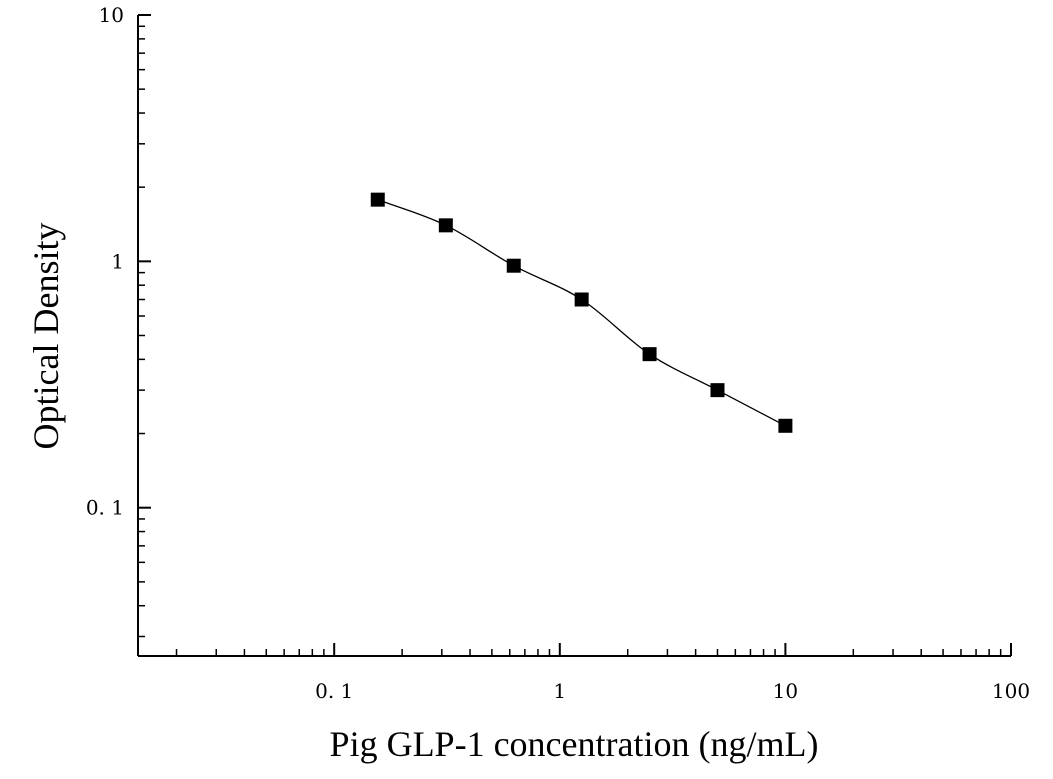 This screenshot has height=779, width=1053. Describe the element at coordinates (117, 261) in the screenshot. I see `y-tick-label: 1` at that location.